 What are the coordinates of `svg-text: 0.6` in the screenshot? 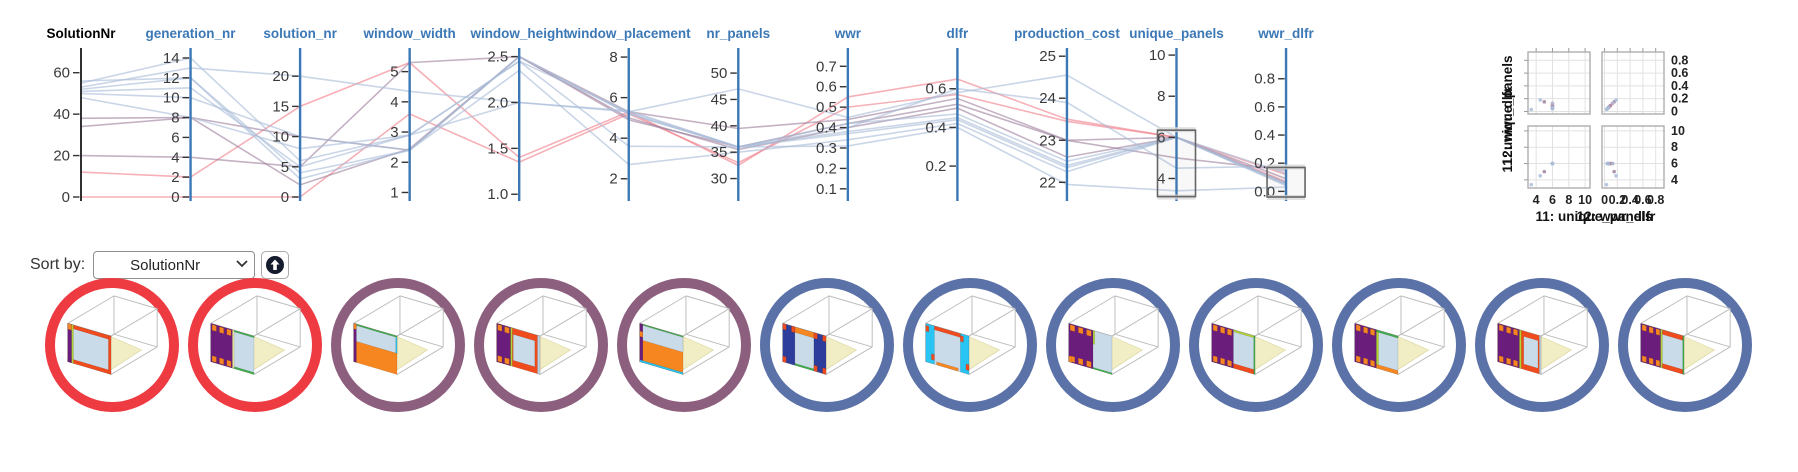 It's located at (1679, 73).